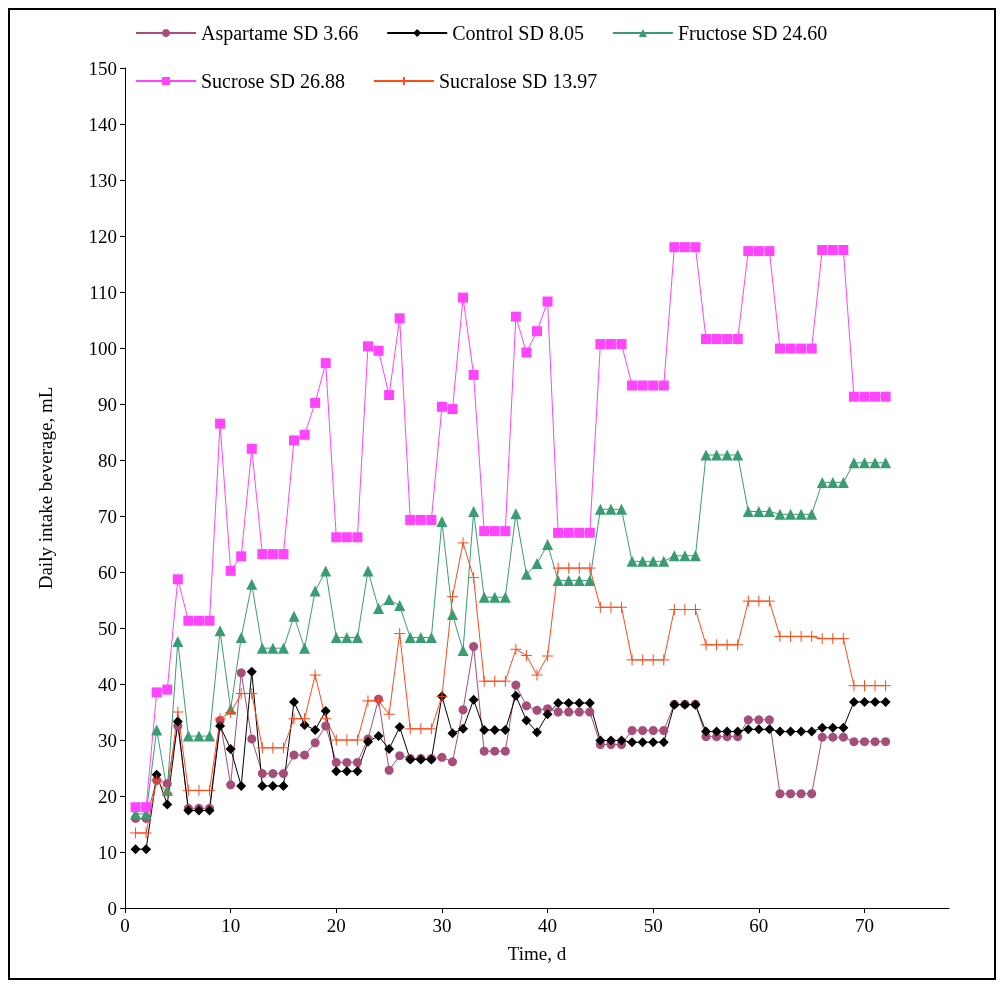 This screenshot has width=1006, height=990. Describe the element at coordinates (231, 925) in the screenshot. I see `x-tick-label: 10` at that location.